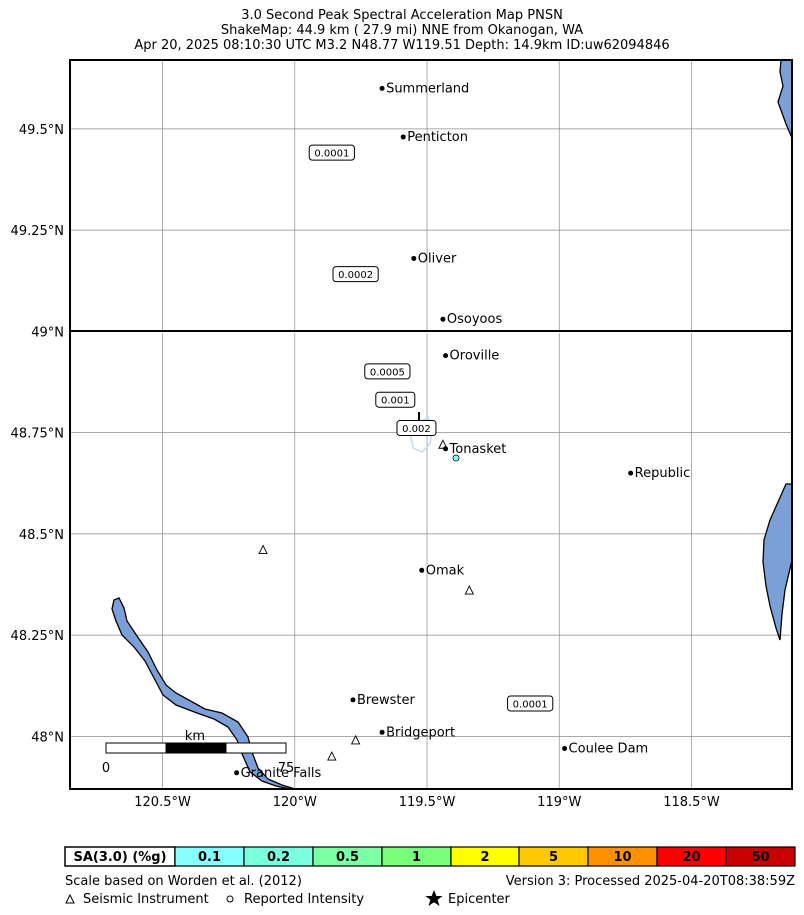 The height and width of the screenshot is (915, 804). I want to click on y-tick-label: 49°N, so click(47, 332).